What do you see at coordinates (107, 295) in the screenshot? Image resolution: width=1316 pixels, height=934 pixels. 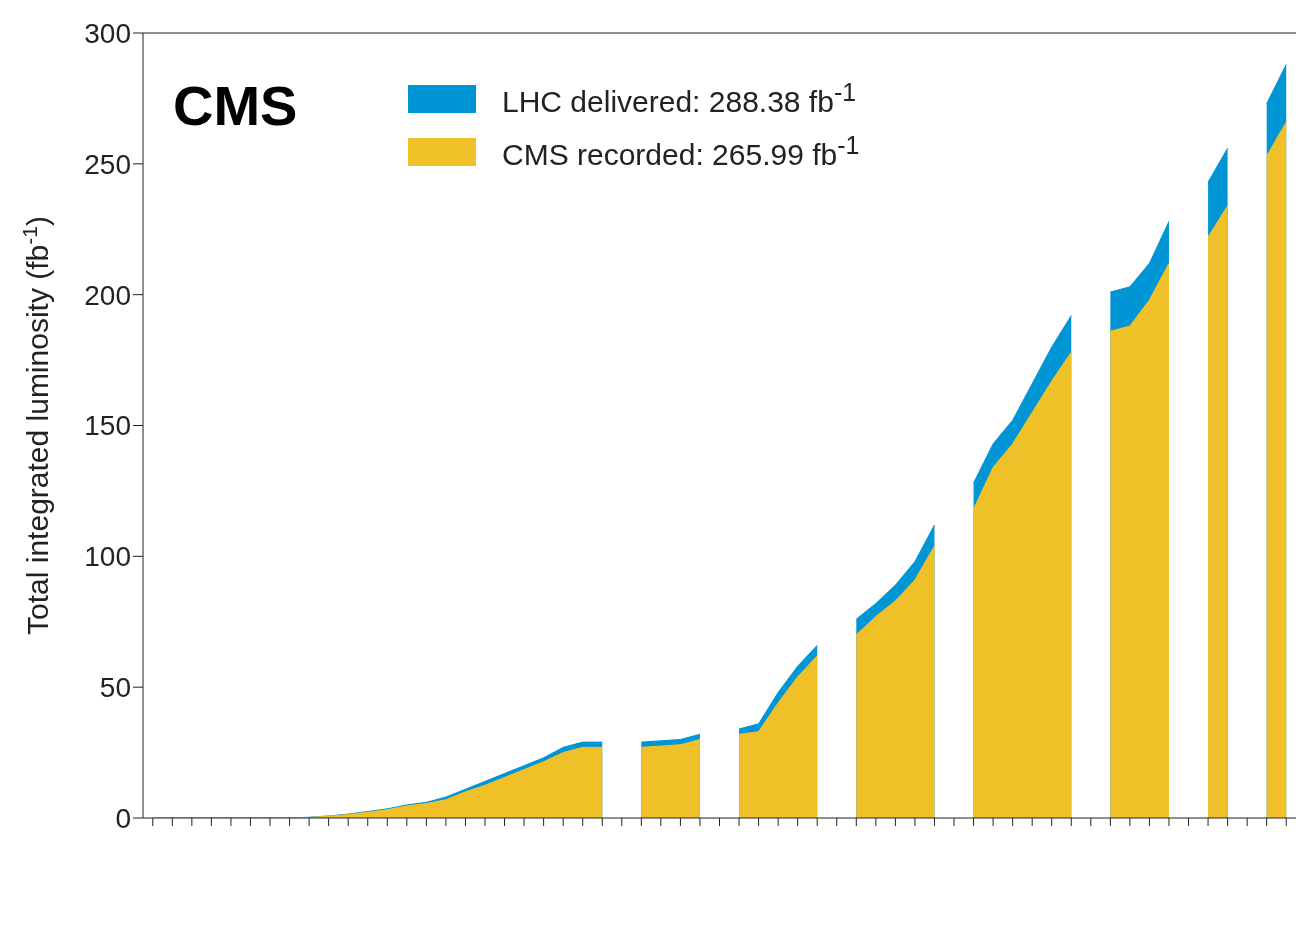 I see `y-tick-label: 200` at bounding box center [107, 295].